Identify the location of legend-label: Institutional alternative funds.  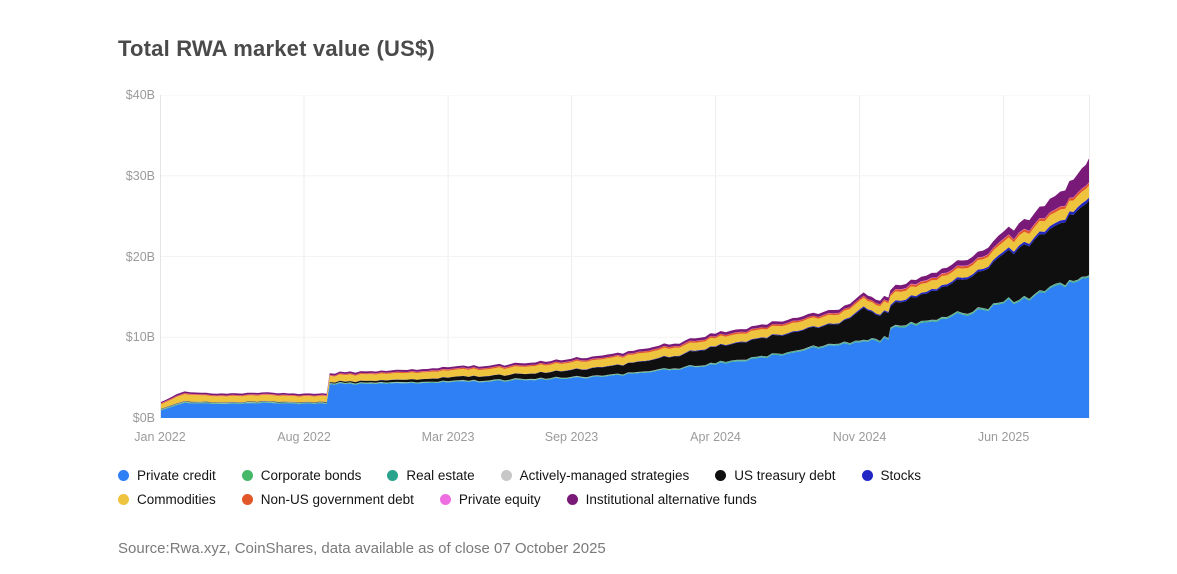
(671, 499).